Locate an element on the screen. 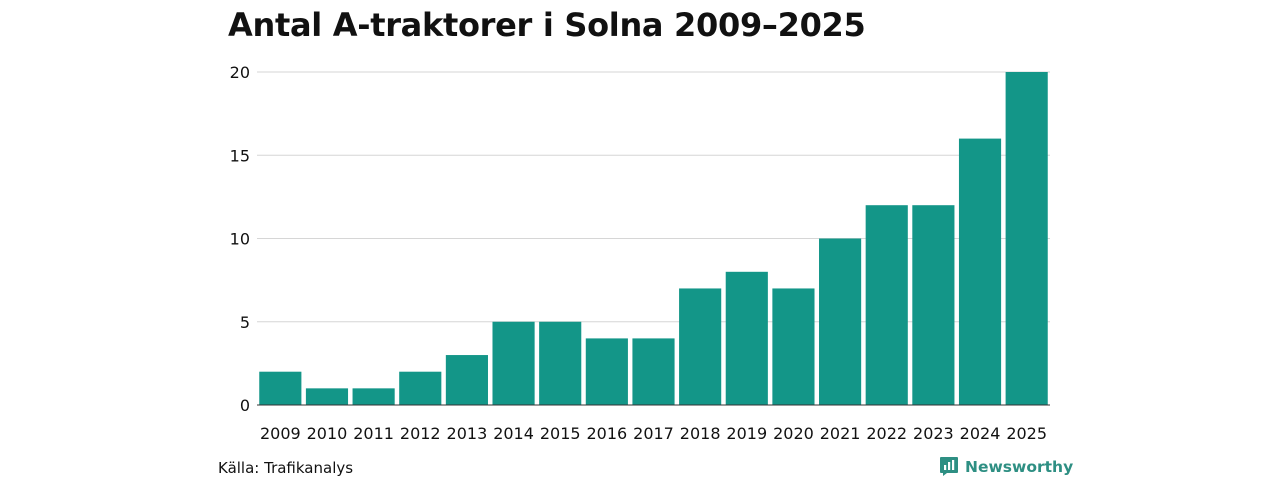  bar-2009 is located at coordinates (280, 388).